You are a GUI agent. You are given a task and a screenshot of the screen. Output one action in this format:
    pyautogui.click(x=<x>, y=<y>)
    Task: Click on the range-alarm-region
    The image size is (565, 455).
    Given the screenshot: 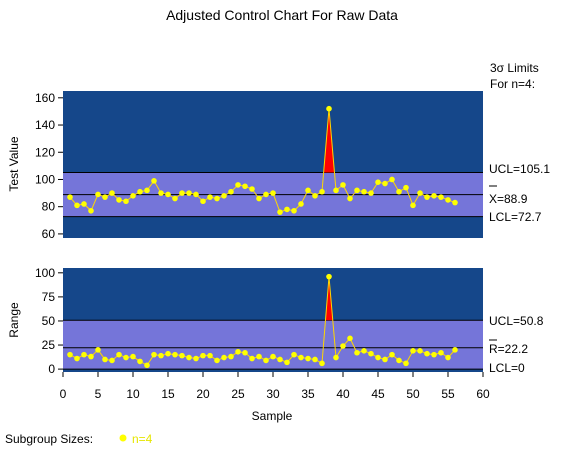 What is the action you would take?
    pyautogui.click(x=329, y=298)
    